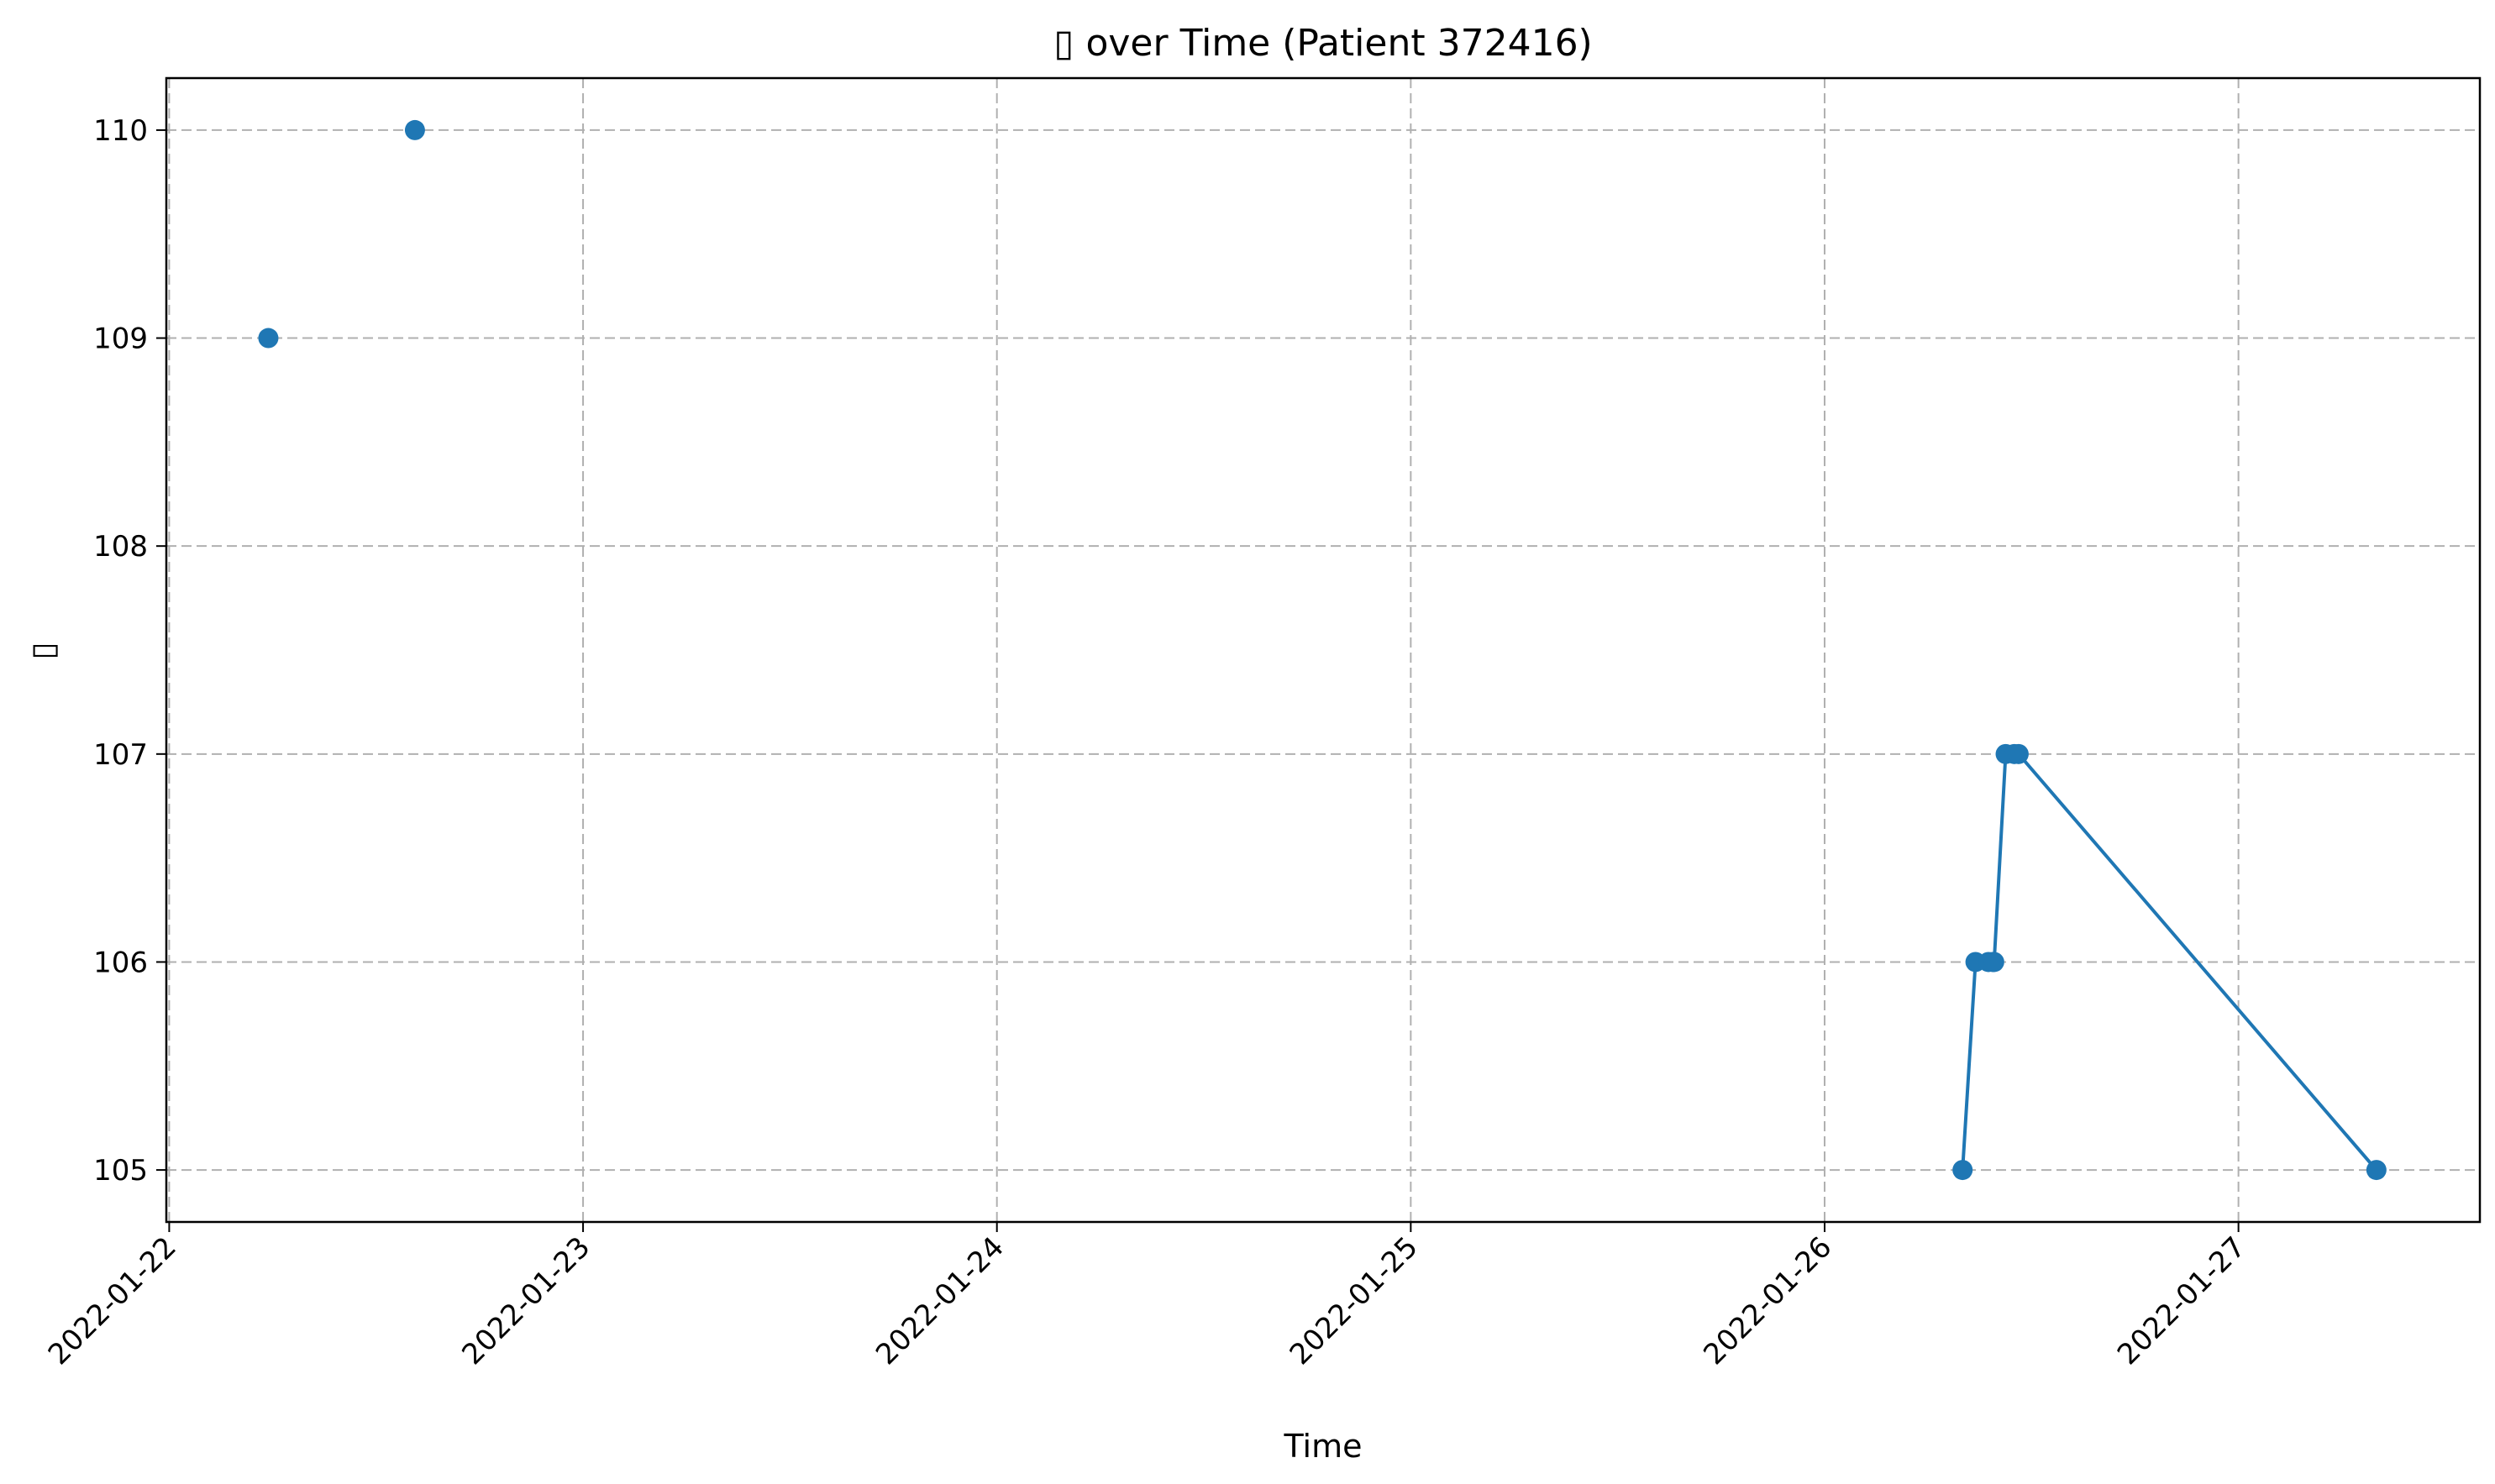  Describe the element at coordinates (121, 962) in the screenshot. I see `y-tick-label: 106` at that location.